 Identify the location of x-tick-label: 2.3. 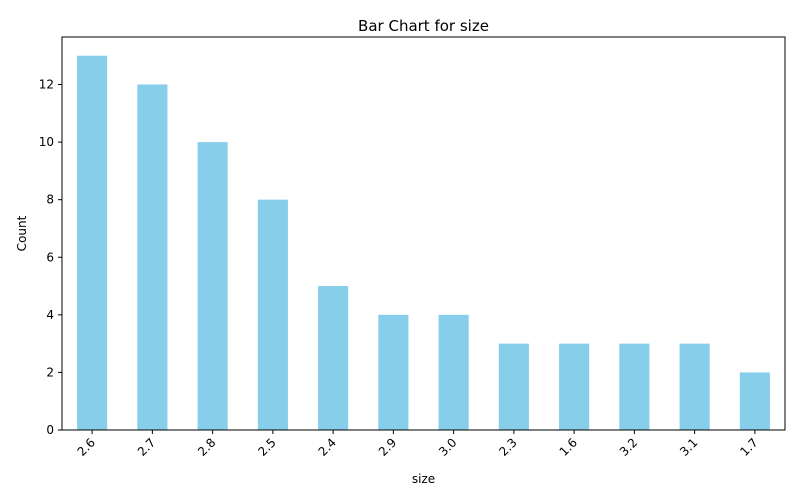
(507, 446).